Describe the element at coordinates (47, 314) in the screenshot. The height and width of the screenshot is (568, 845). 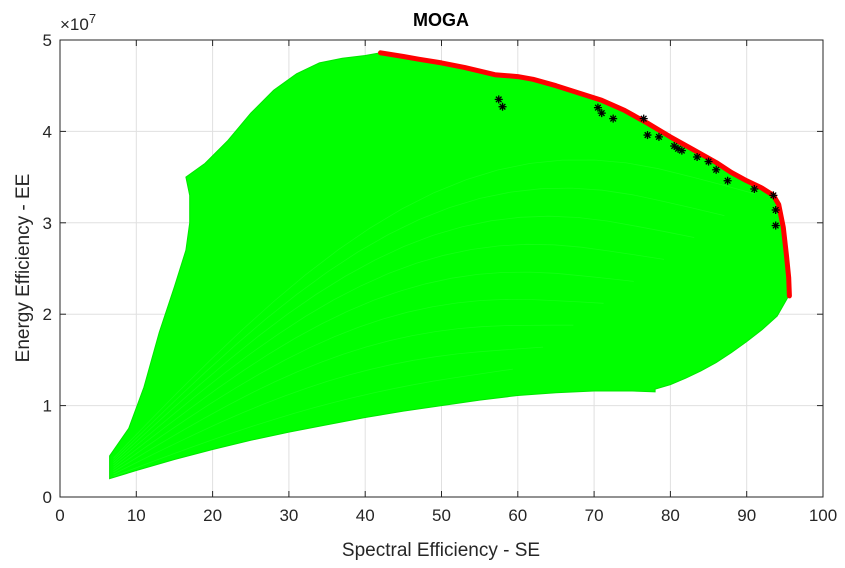
I see `y-tick-label: 2` at that location.